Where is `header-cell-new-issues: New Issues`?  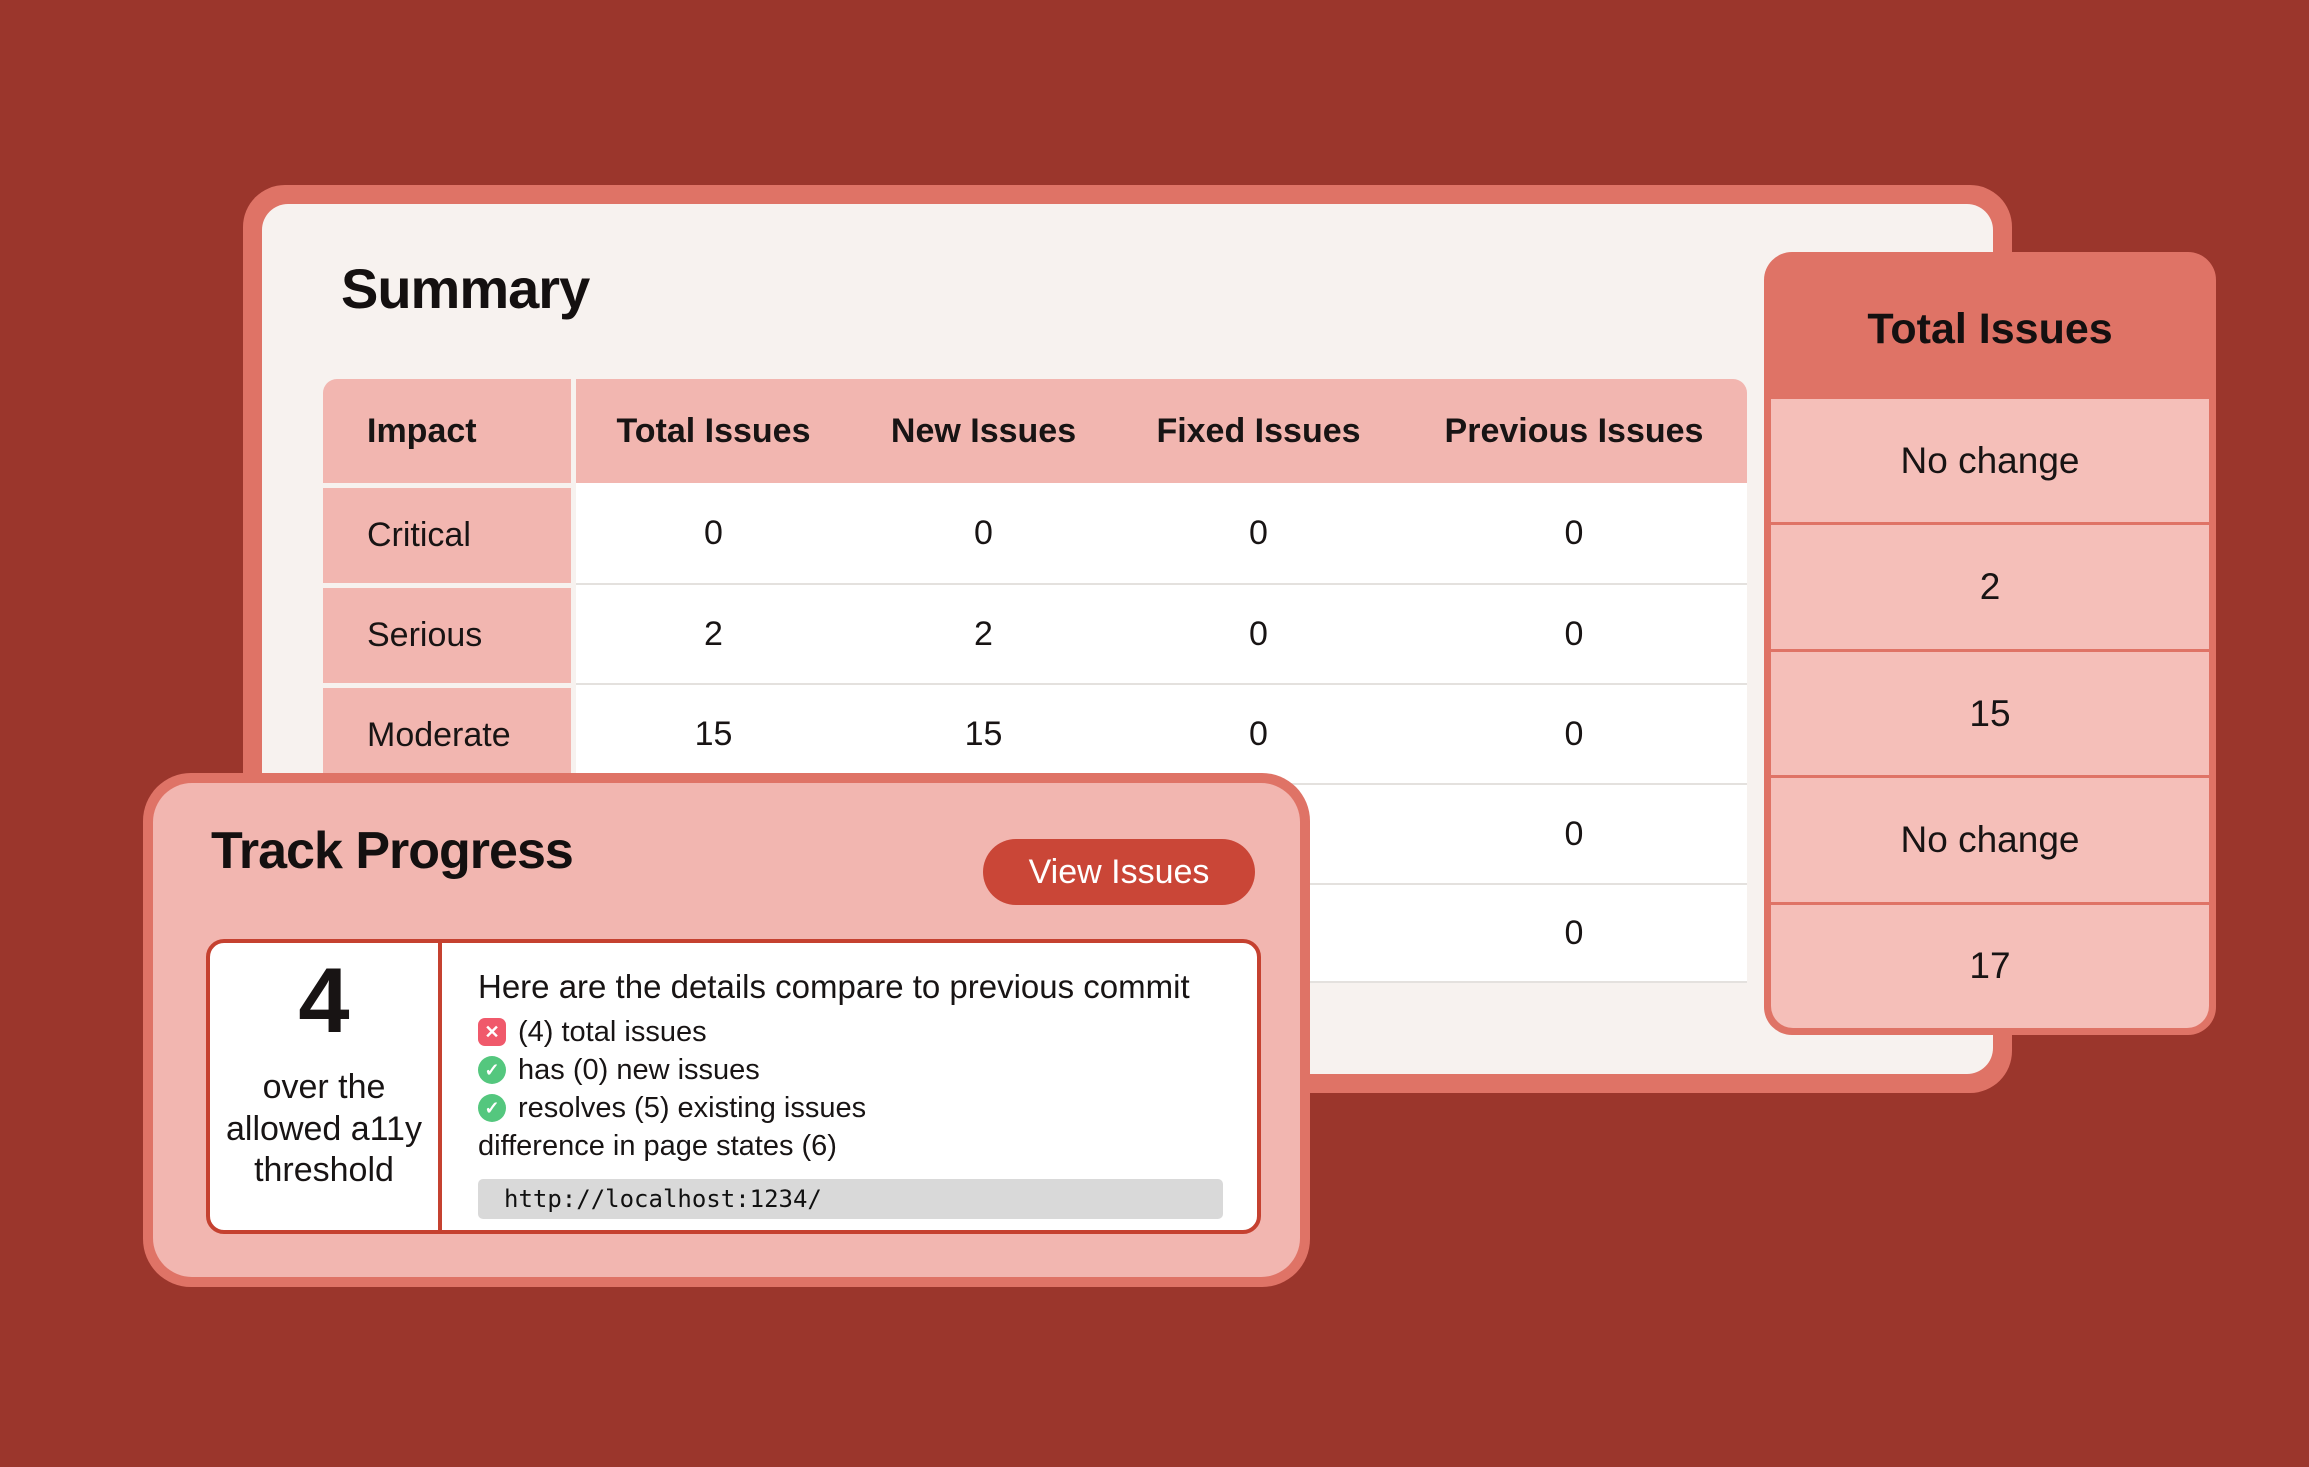 header-cell-new-issues: New Issues is located at coordinates (983, 431).